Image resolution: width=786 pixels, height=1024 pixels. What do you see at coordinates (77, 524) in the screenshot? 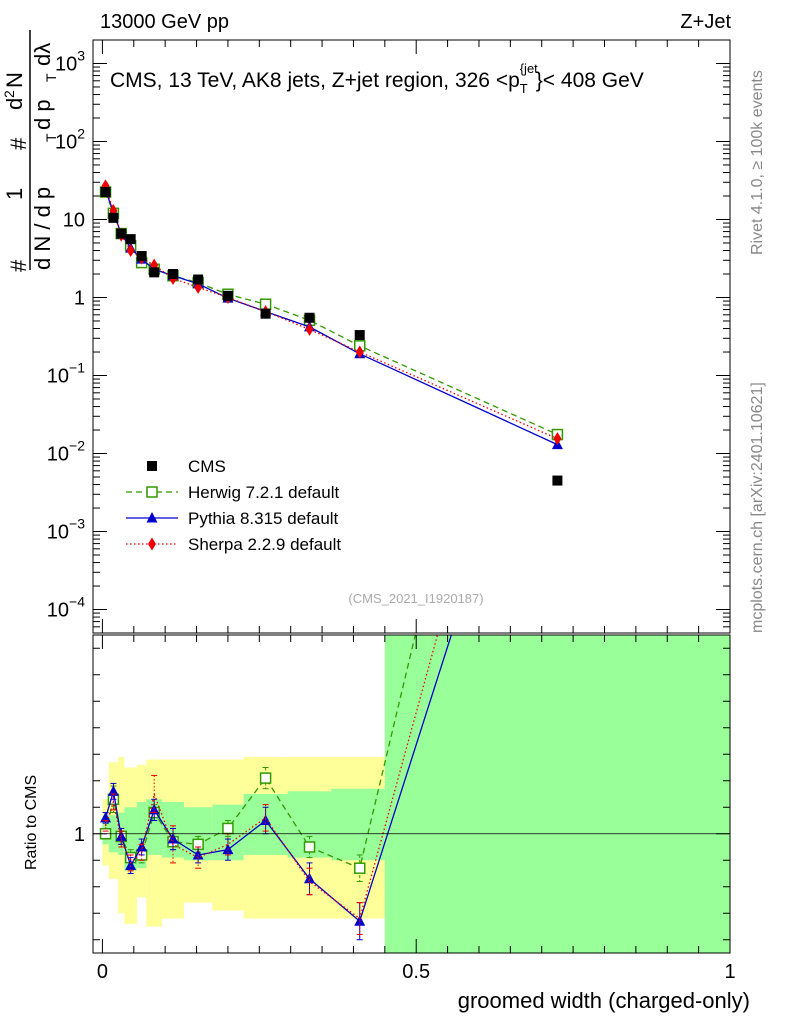
I see `y-tick-exponent: −3` at bounding box center [77, 524].